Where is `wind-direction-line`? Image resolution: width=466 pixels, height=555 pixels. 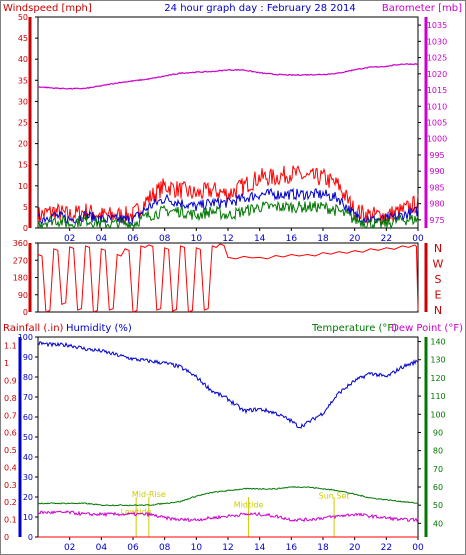 wind-direction-line is located at coordinates (228, 278).